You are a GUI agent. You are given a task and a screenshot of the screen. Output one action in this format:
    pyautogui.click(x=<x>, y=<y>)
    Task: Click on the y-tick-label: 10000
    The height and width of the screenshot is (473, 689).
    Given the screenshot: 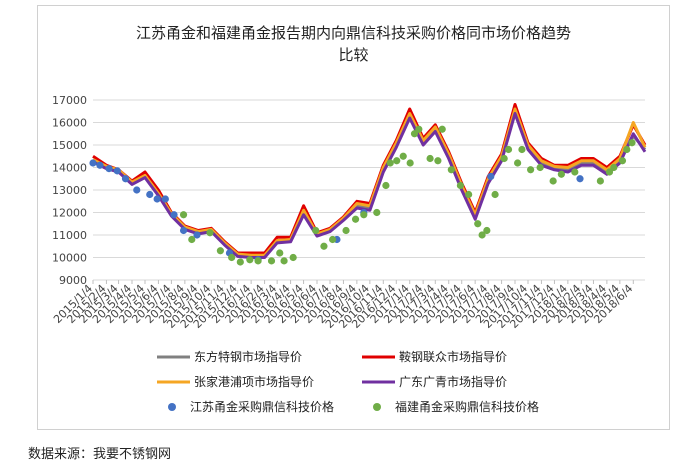 What is the action you would take?
    pyautogui.click(x=69, y=258)
    